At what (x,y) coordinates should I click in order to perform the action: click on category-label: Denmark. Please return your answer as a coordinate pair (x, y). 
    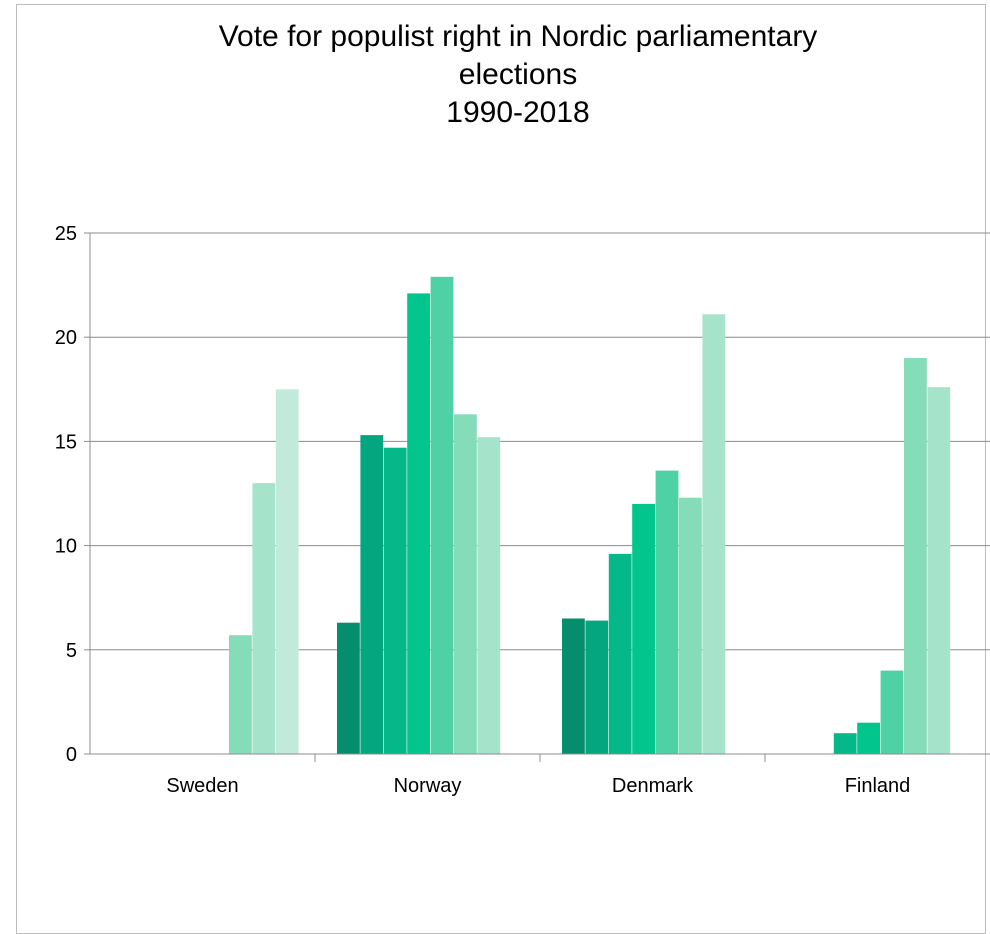
    Looking at the image, I should click on (653, 786).